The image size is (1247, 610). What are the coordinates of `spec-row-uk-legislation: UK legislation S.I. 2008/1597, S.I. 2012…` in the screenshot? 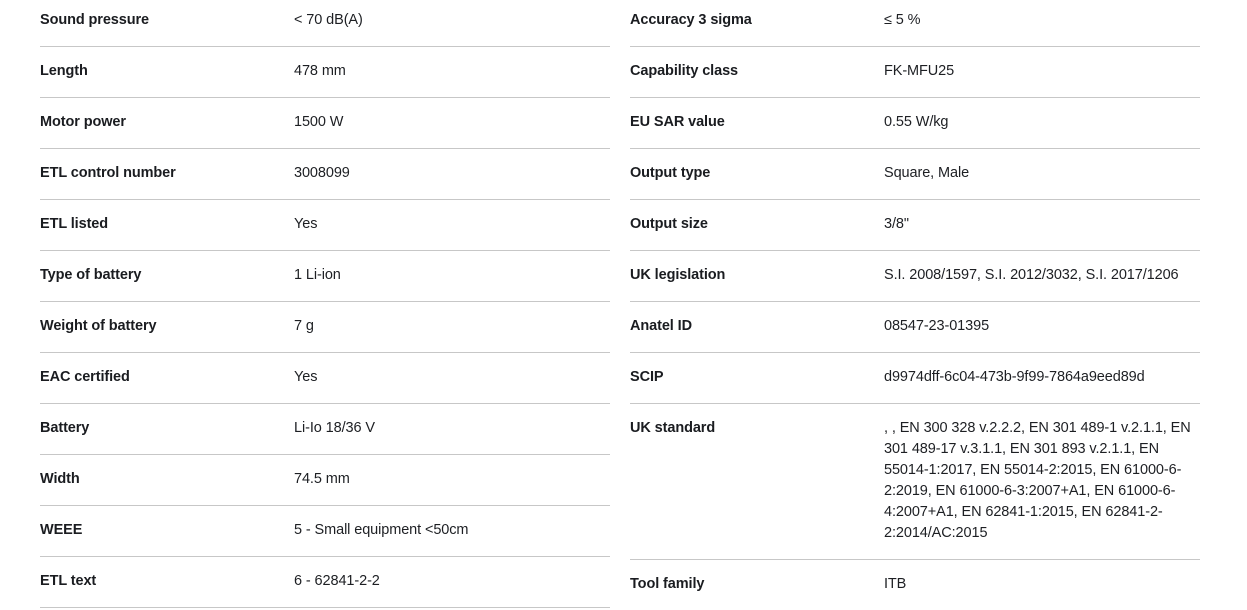 It's located at (915, 276).